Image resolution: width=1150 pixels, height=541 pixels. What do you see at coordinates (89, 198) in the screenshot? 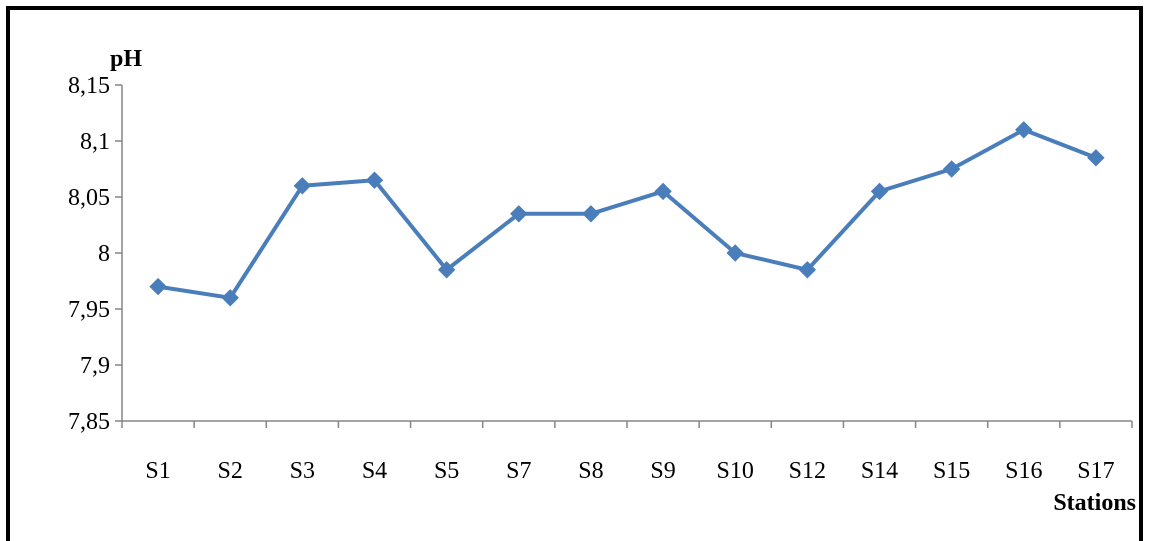
I see `y-tick-label: 8,05` at bounding box center [89, 198].